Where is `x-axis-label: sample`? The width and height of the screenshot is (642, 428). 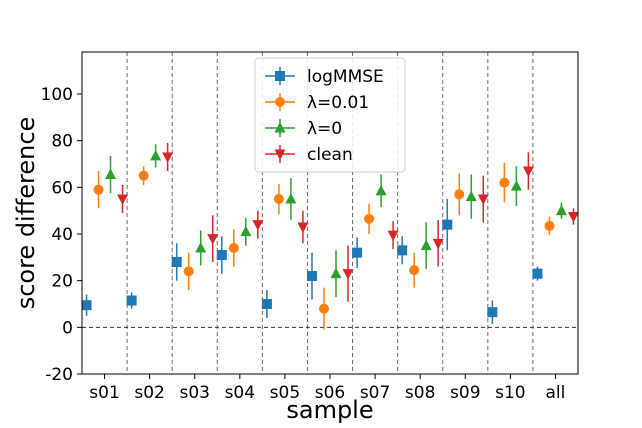
x-axis-label: sample is located at coordinates (329, 410).